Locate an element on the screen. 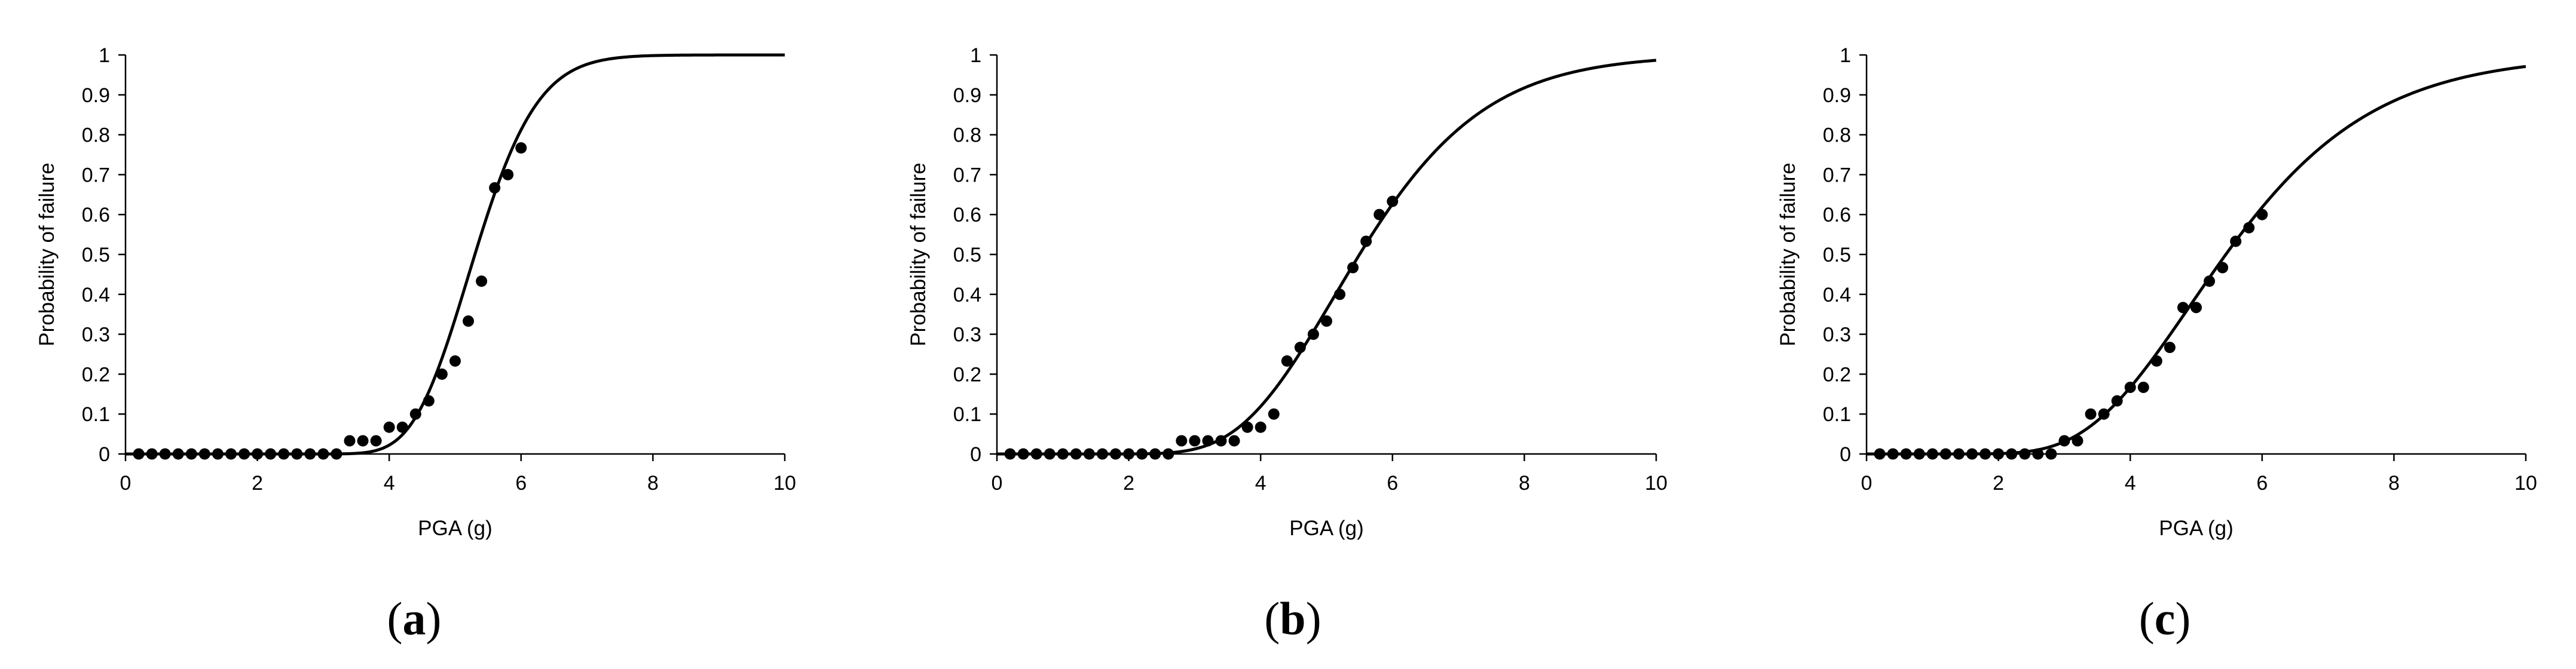  panel-c-x-tick-label: 10 is located at coordinates (2525, 483).